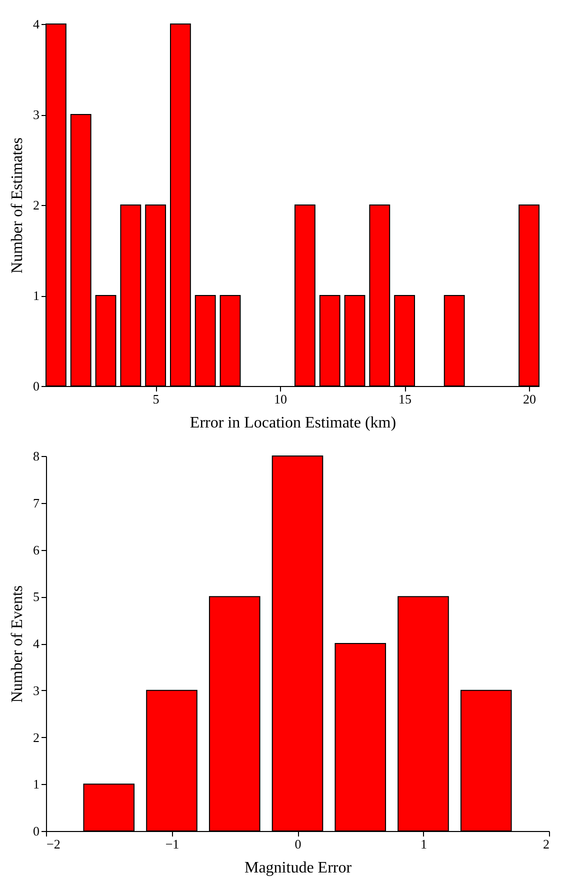 This screenshot has height=893, width=576. I want to click on y-tick-label: 7, so click(36, 502).